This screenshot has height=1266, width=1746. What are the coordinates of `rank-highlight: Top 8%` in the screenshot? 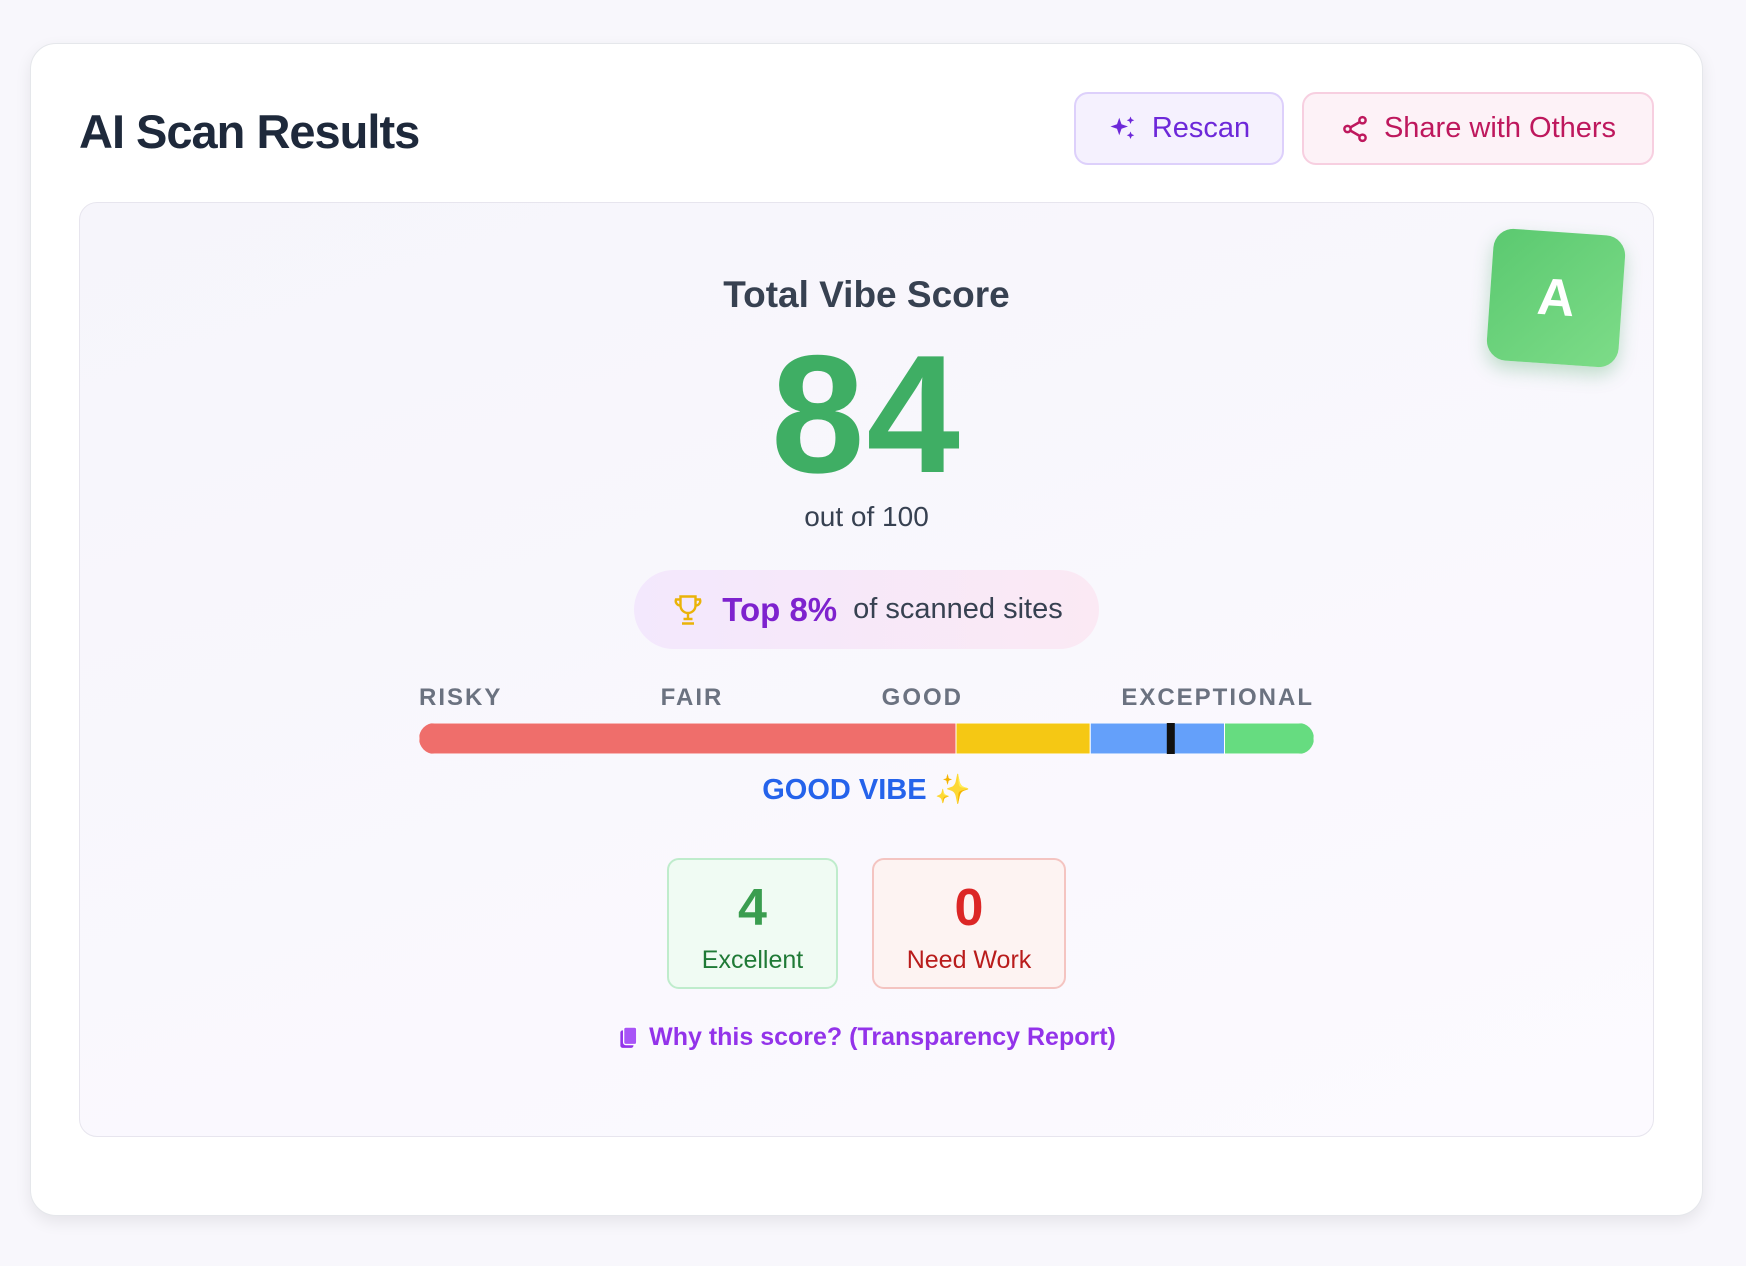 It's located at (780, 609).